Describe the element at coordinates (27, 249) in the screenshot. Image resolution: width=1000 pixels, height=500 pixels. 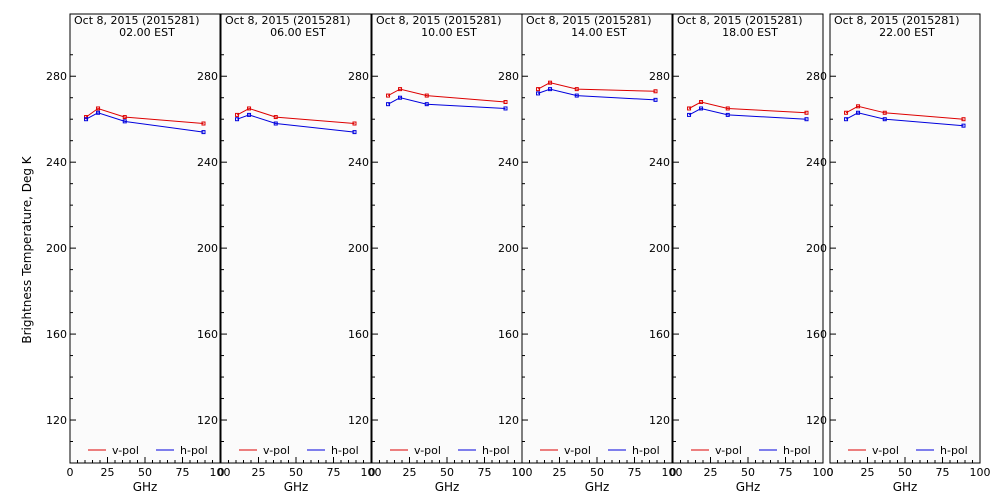
I see `y-axis-label: Brightness Temperature, Deg K` at that location.